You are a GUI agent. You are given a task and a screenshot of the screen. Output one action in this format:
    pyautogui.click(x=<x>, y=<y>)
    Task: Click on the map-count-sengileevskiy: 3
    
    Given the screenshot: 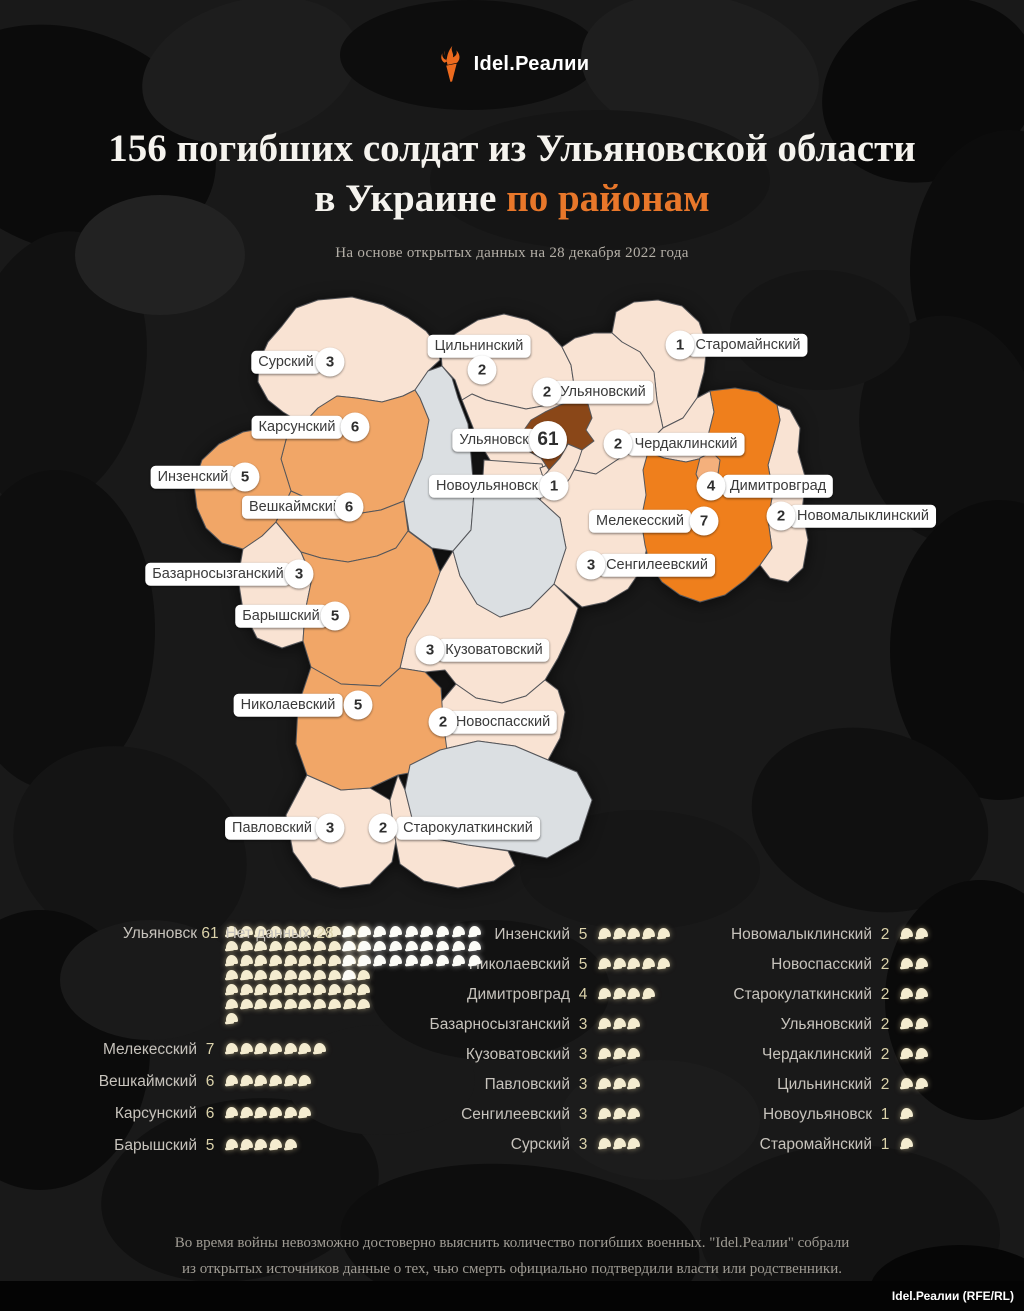 What is the action you would take?
    pyautogui.click(x=591, y=565)
    